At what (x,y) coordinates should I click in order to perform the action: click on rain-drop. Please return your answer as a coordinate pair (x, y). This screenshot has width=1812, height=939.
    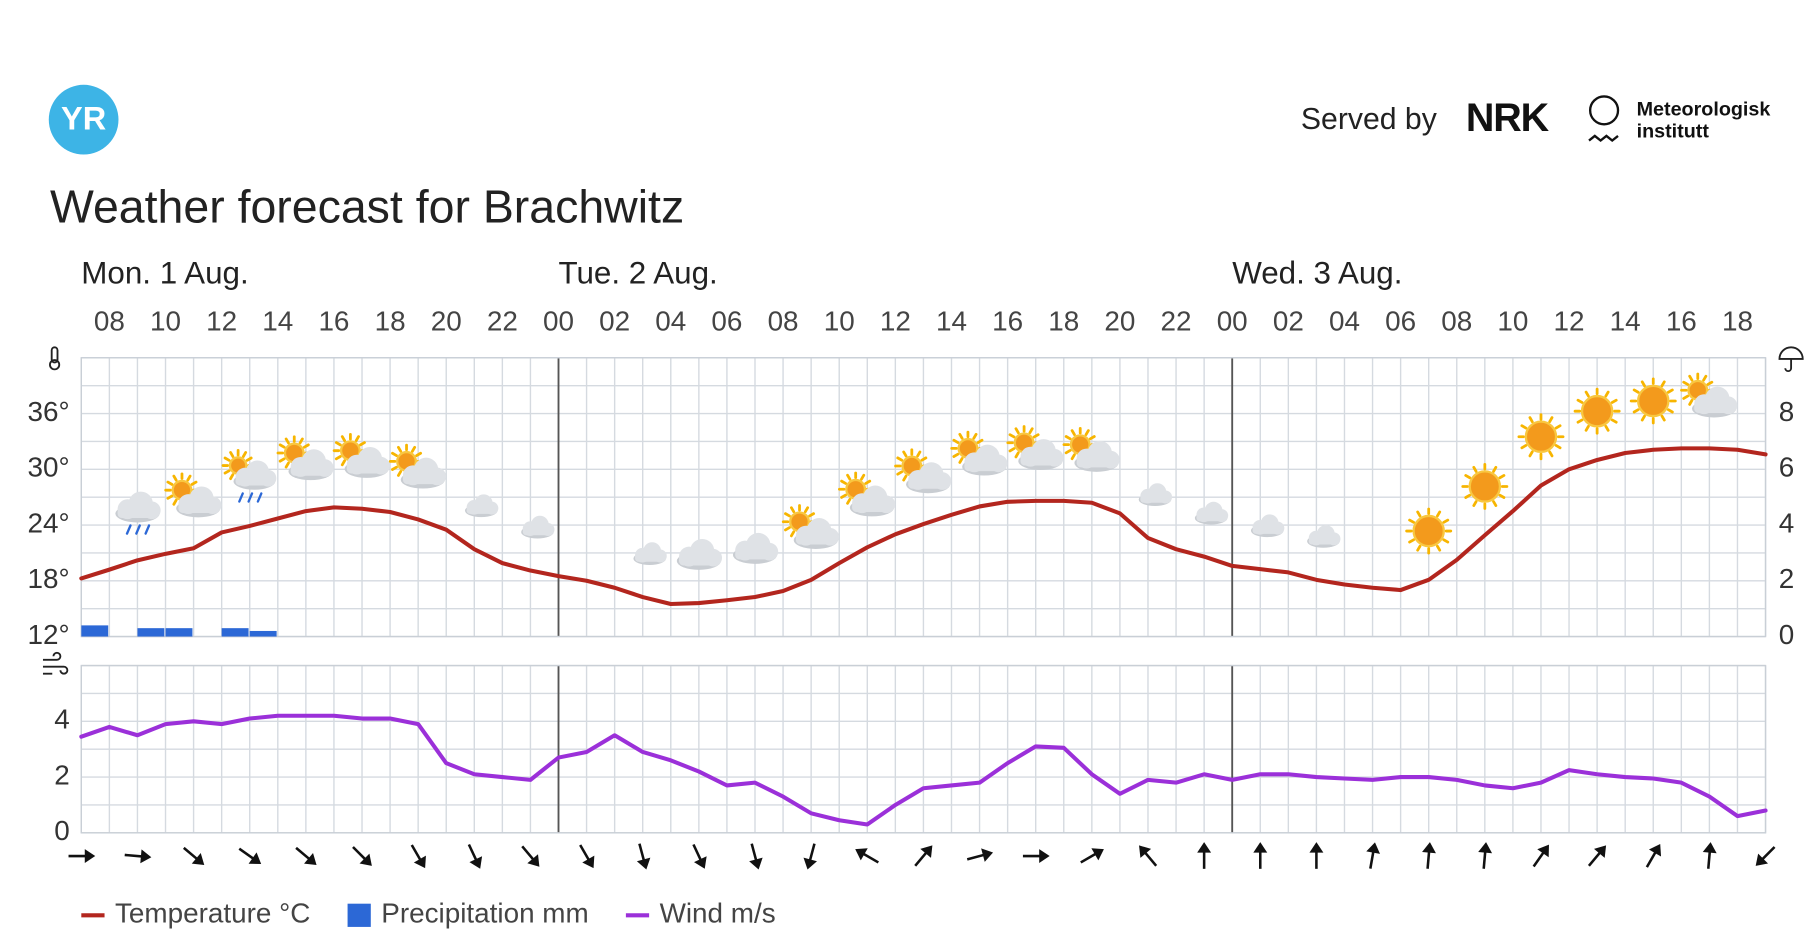
    Looking at the image, I should click on (138, 529).